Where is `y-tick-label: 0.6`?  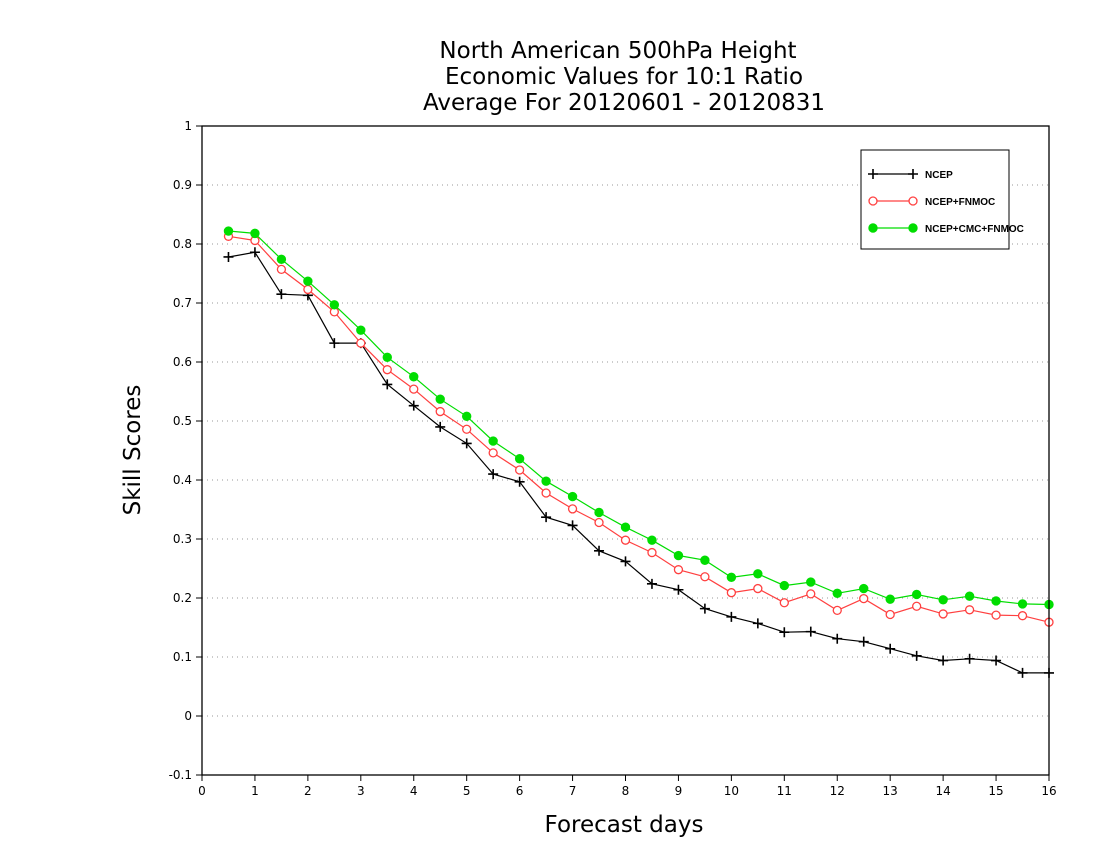 y-tick-label: 0.6 is located at coordinates (182, 362).